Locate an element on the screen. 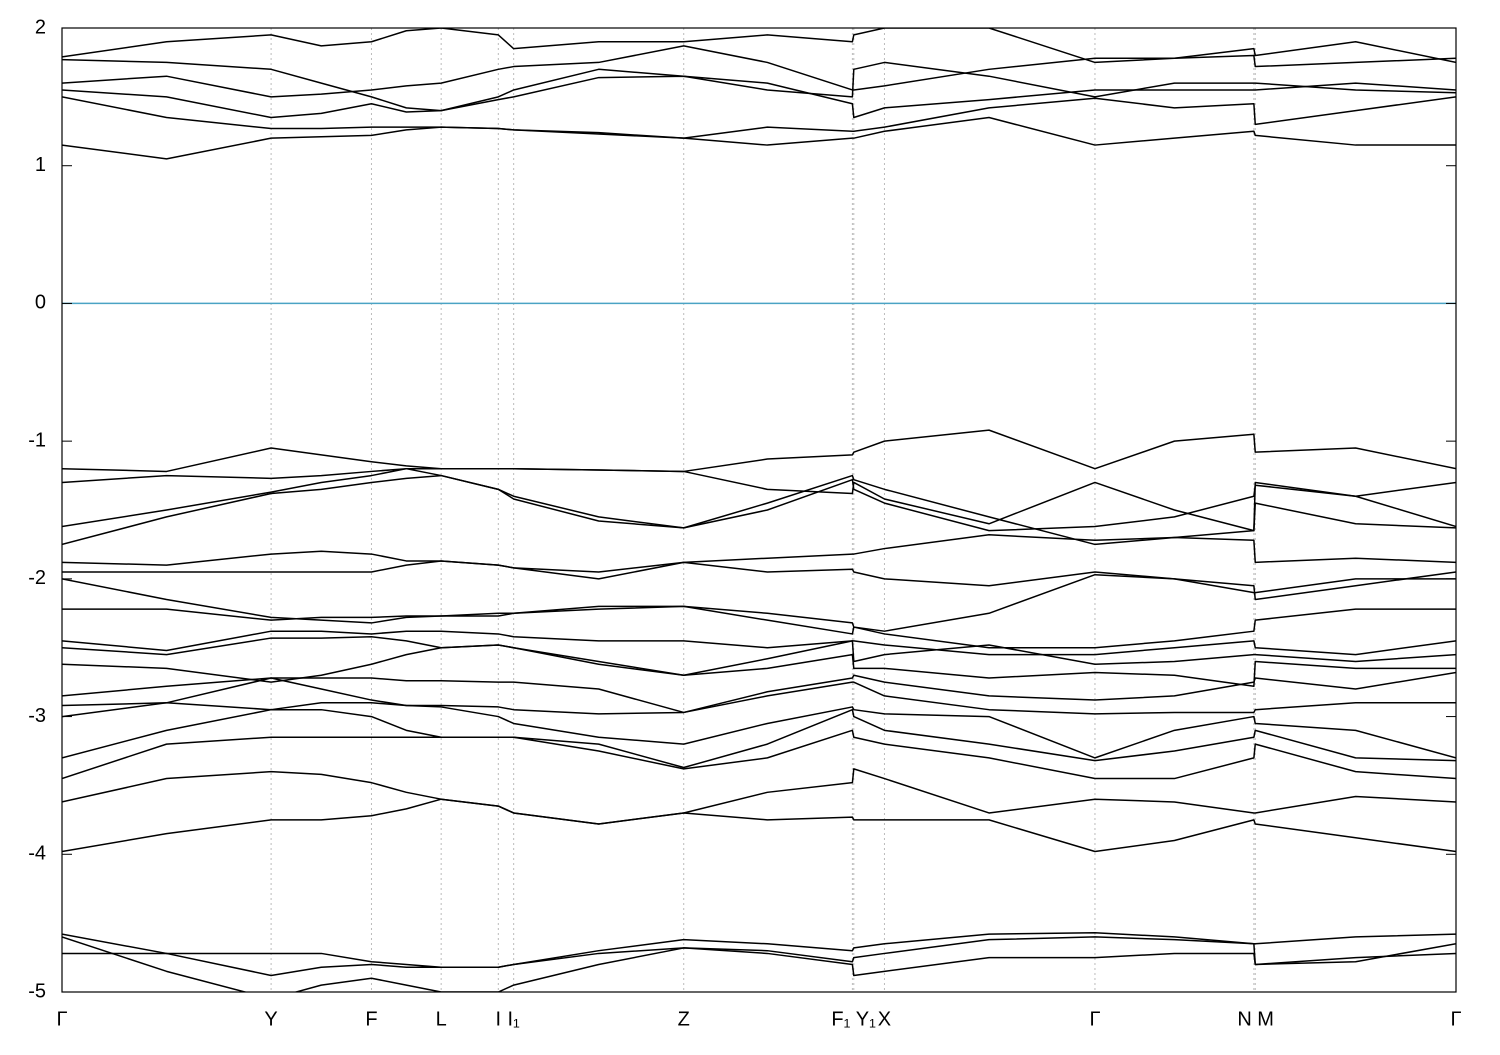 Image resolution: width=1500 pixels, height=1055 pixels. x-tick-label: F₁ is located at coordinates (840, 1019).